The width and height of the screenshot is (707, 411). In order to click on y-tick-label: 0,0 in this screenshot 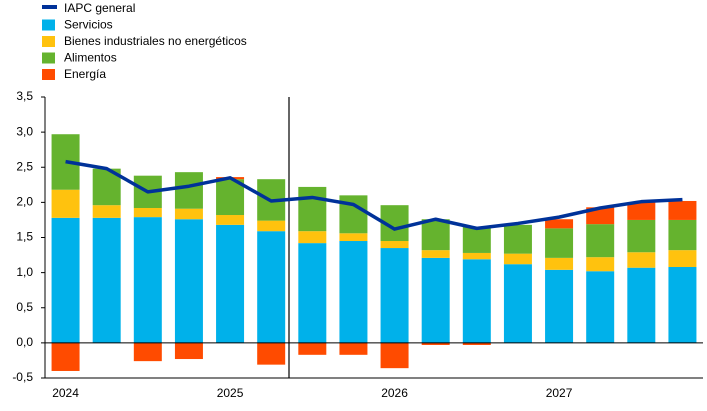, I will do `click(24, 342)`.